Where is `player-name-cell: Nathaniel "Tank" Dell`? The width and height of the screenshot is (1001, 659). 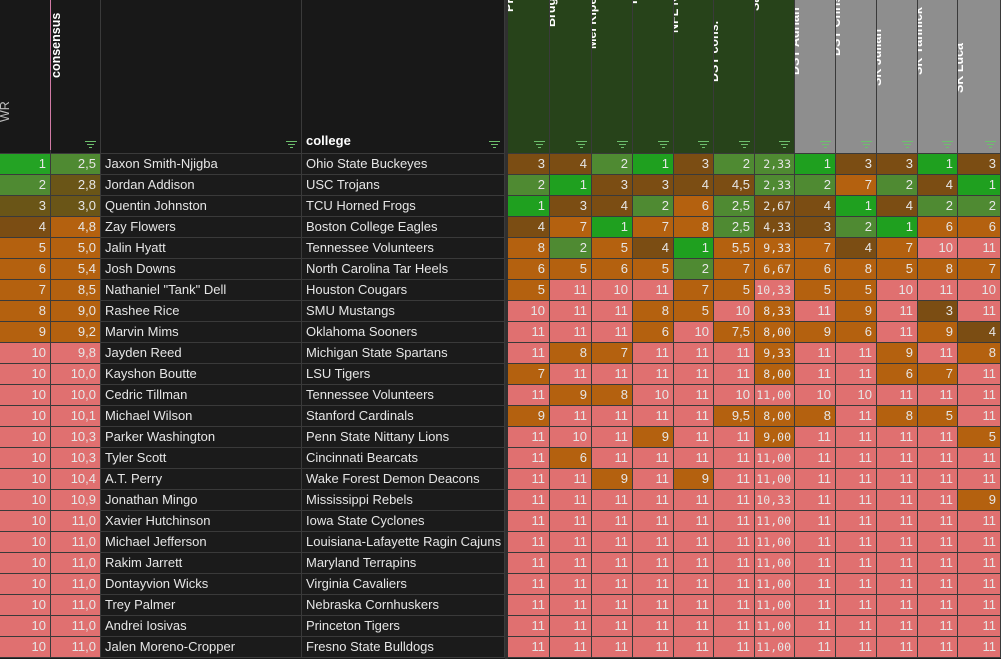 player-name-cell: Nathaniel "Tank" Dell is located at coordinates (201, 290).